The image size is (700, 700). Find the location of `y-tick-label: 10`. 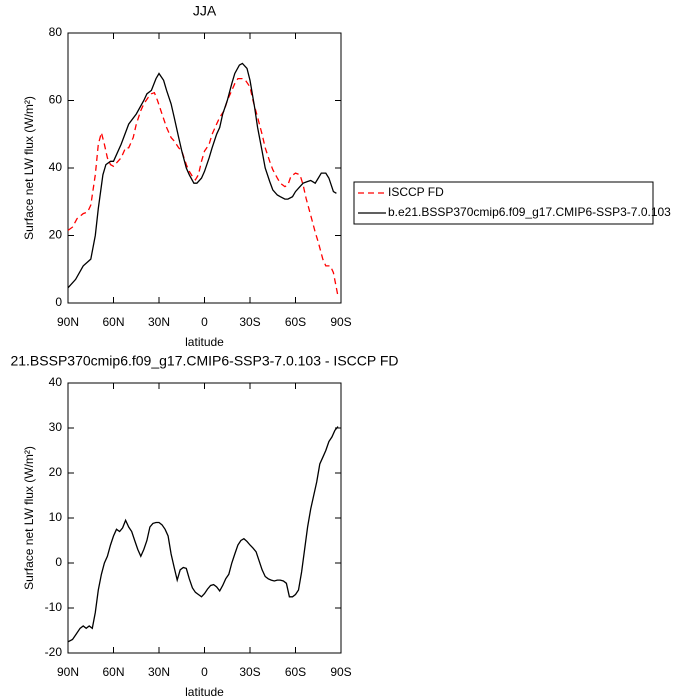

y-tick-label: 10 is located at coordinates (56, 517).